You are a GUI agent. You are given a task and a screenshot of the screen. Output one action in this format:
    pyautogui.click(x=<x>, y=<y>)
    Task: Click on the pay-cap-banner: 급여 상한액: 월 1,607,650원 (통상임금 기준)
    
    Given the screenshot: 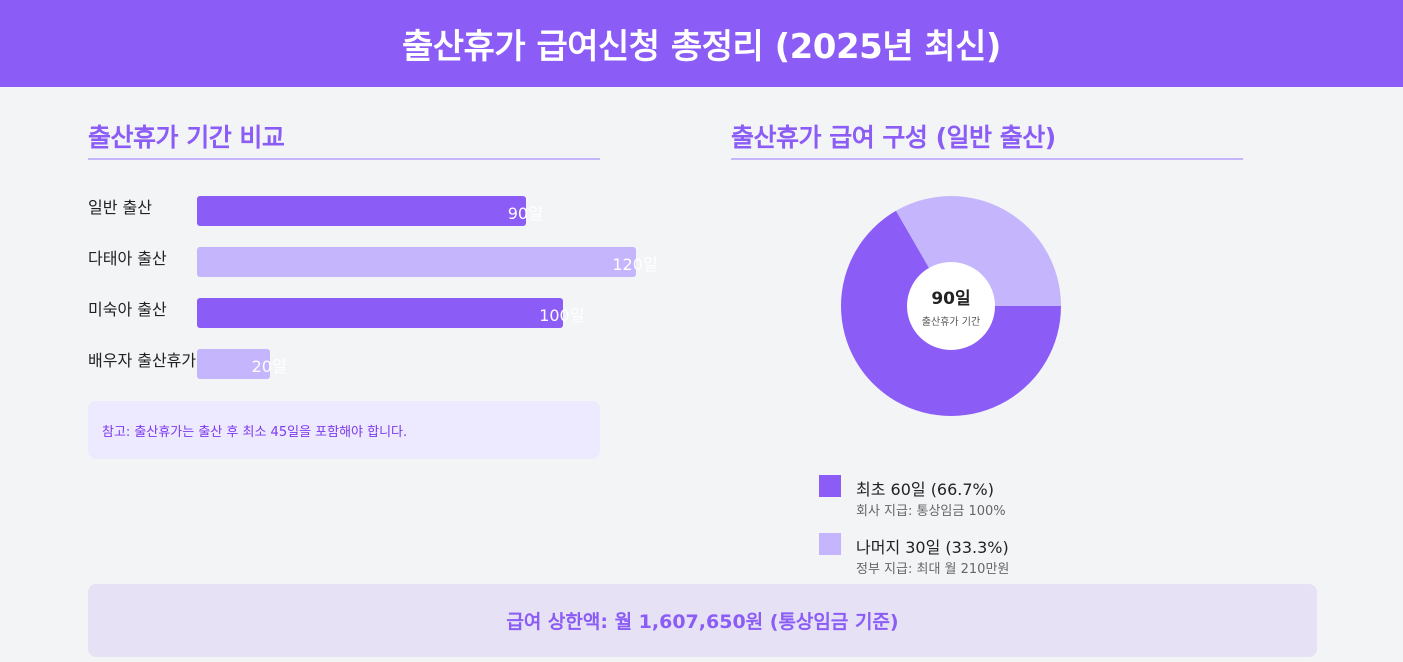 What is the action you would take?
    pyautogui.click(x=702, y=620)
    